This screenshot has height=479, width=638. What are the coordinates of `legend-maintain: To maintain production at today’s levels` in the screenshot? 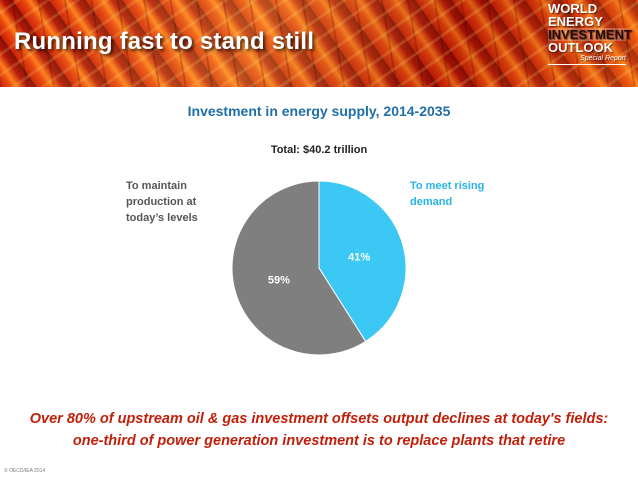 It's located at (176, 202).